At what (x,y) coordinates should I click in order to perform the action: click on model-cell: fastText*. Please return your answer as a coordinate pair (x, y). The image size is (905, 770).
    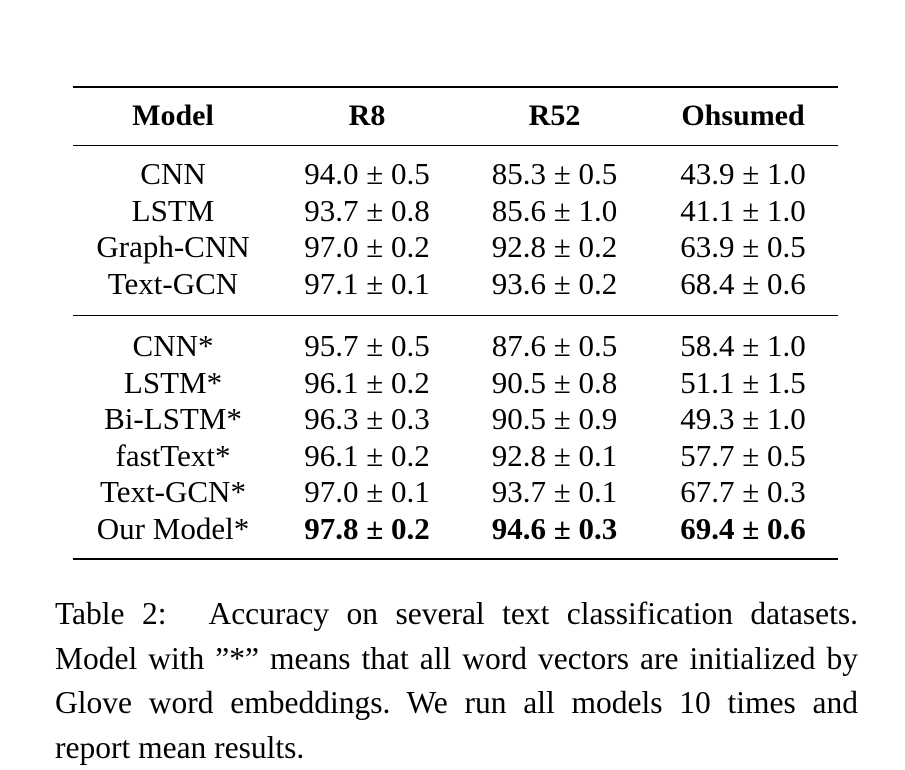
    Looking at the image, I should click on (173, 455).